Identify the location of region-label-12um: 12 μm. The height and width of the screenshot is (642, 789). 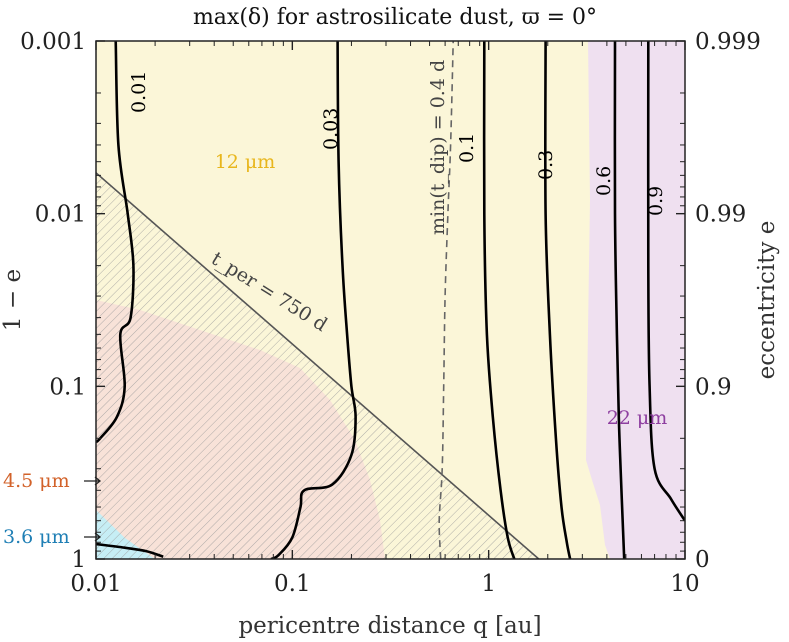
(245, 162).